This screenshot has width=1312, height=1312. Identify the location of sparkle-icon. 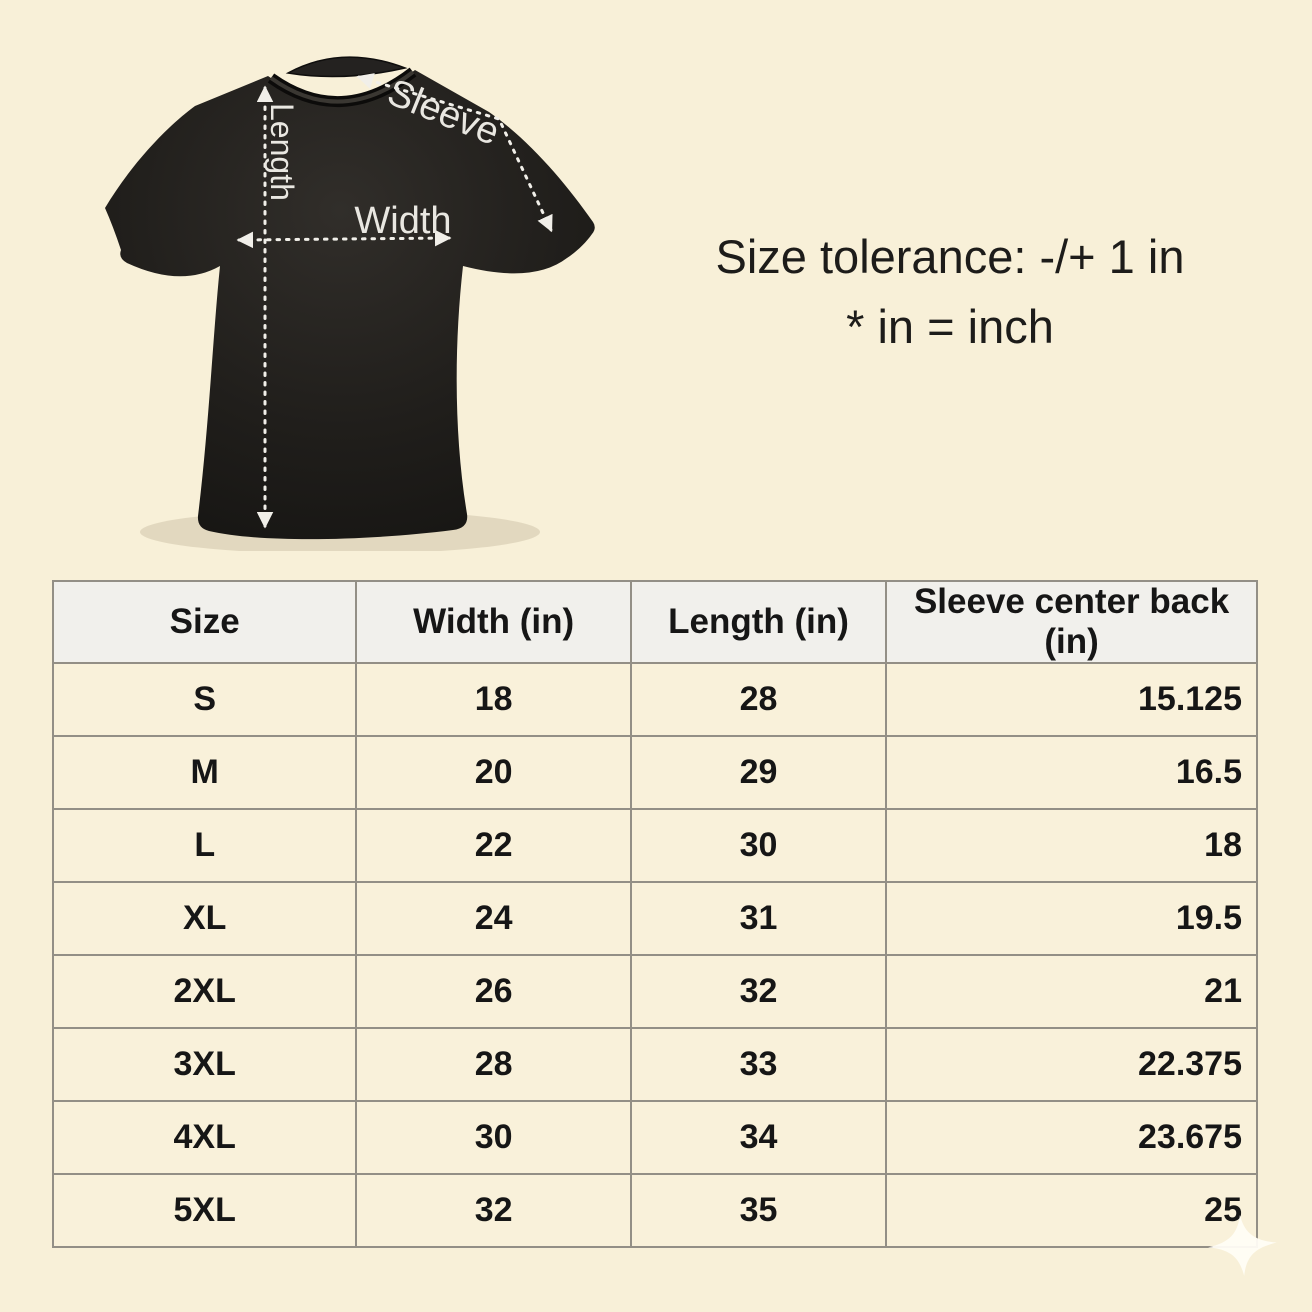
(1242, 1245).